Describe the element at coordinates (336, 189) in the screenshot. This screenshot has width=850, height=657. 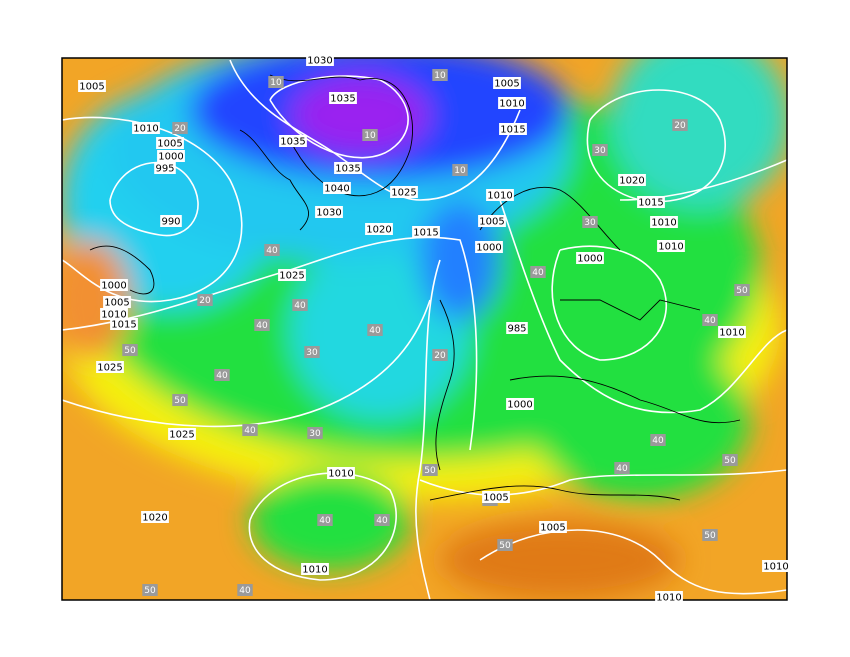
I see `pressure-label: 1040` at that location.